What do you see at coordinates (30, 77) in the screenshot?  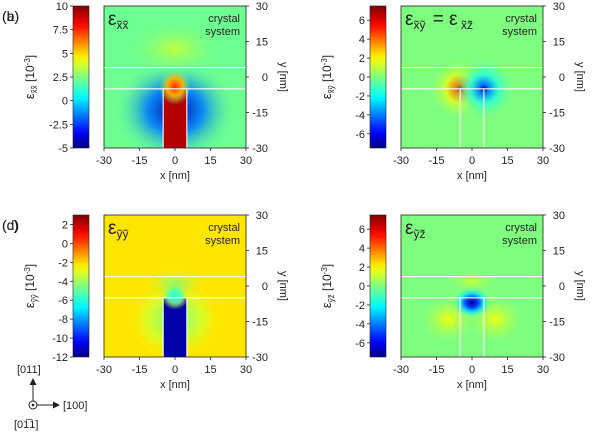 I see `colorbar-label: εx̃x̃ [10-3]` at bounding box center [30, 77].